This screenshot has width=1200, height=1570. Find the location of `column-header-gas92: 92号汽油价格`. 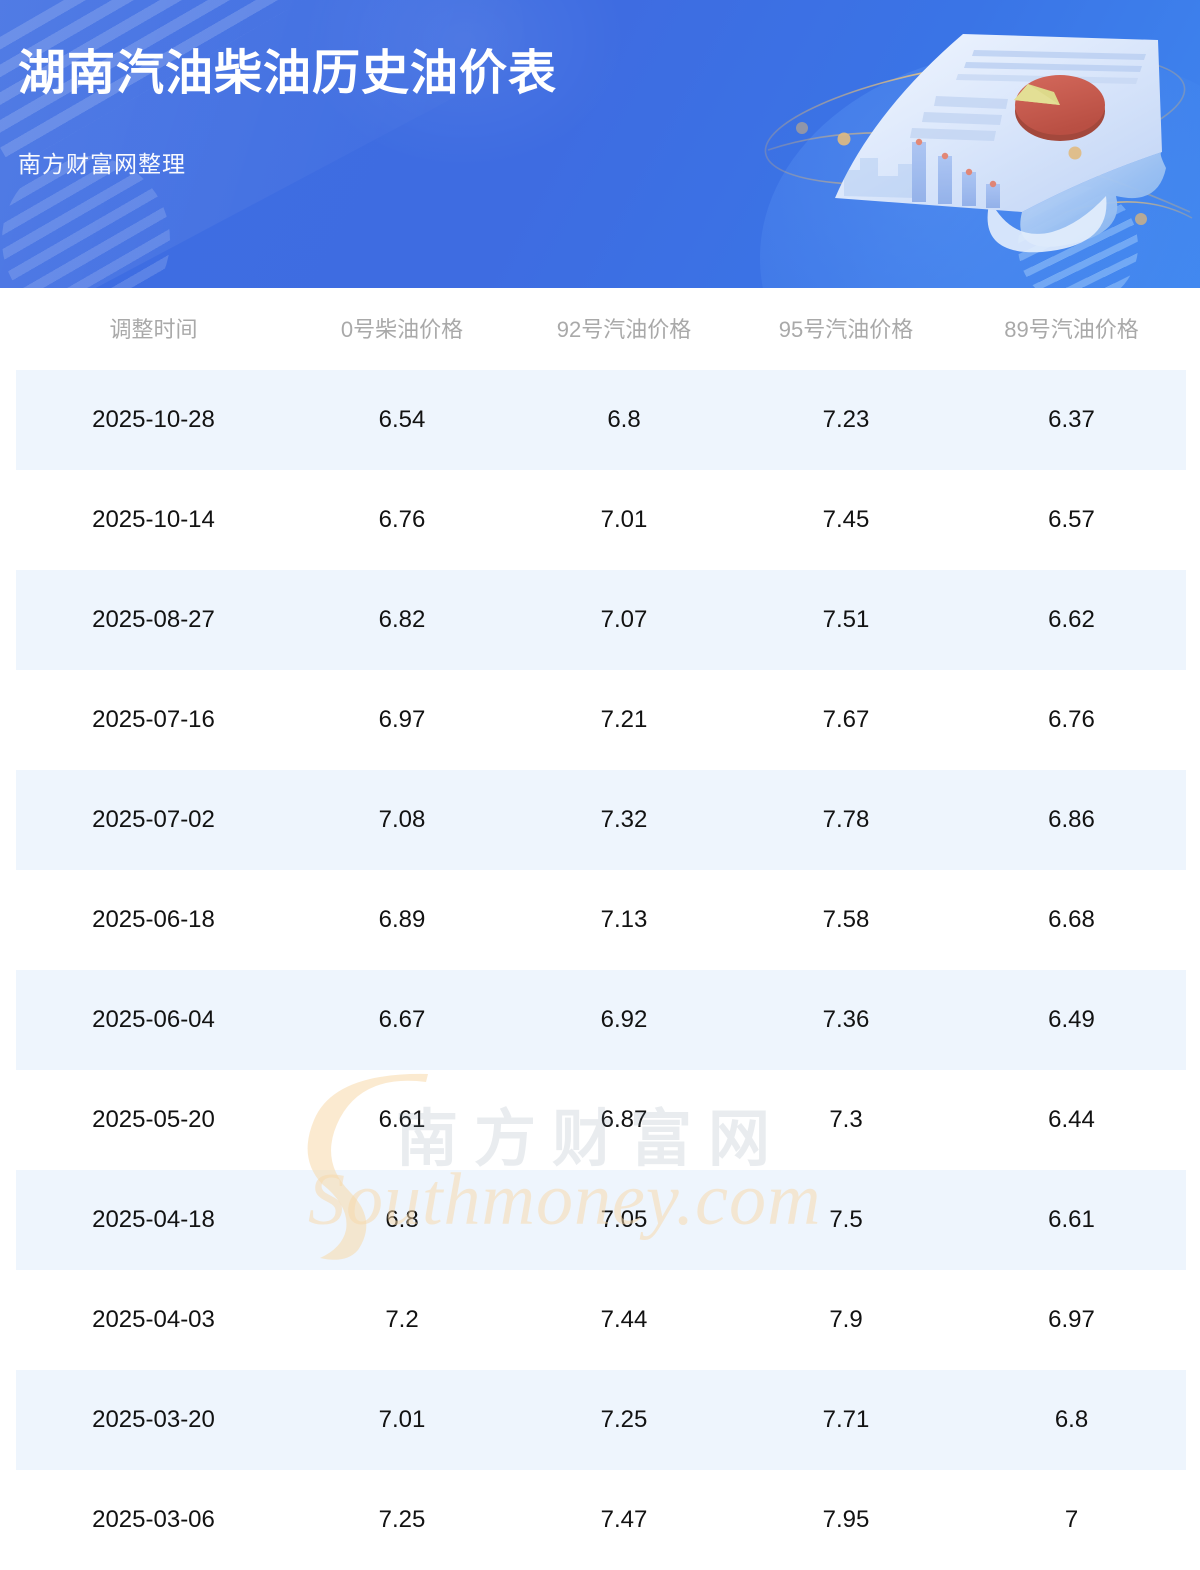

column-header-gas92: 92号汽油价格 is located at coordinates (624, 329).